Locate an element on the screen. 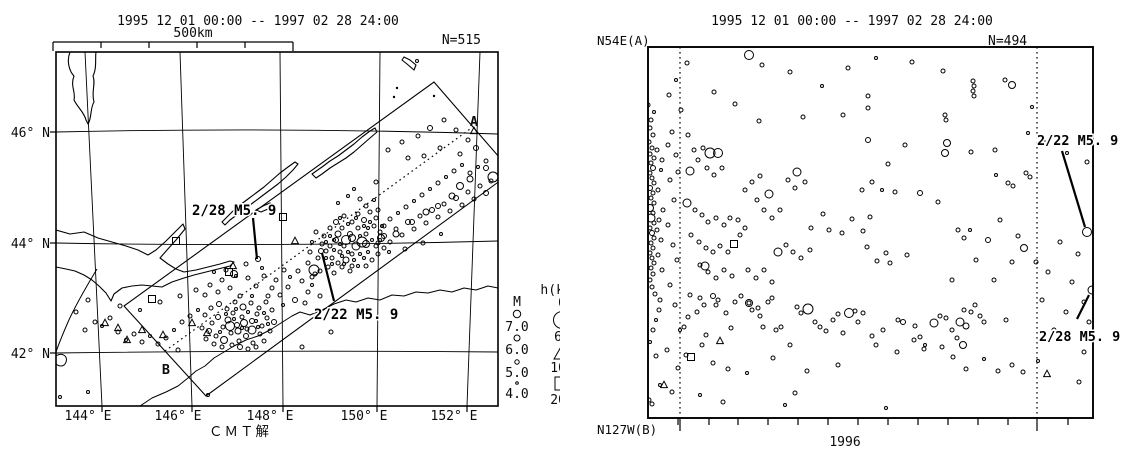 This screenshot has width=1123, height=465. legend-m7-label: 7.0 is located at coordinates (516, 327).